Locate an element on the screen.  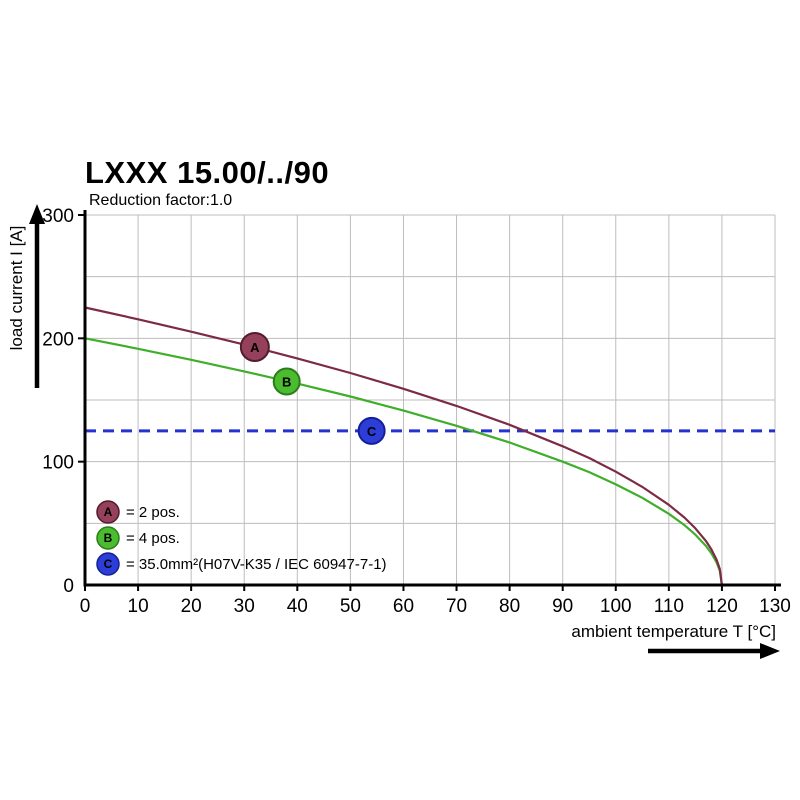
x-tick-label: 70 is located at coordinates (456, 606).